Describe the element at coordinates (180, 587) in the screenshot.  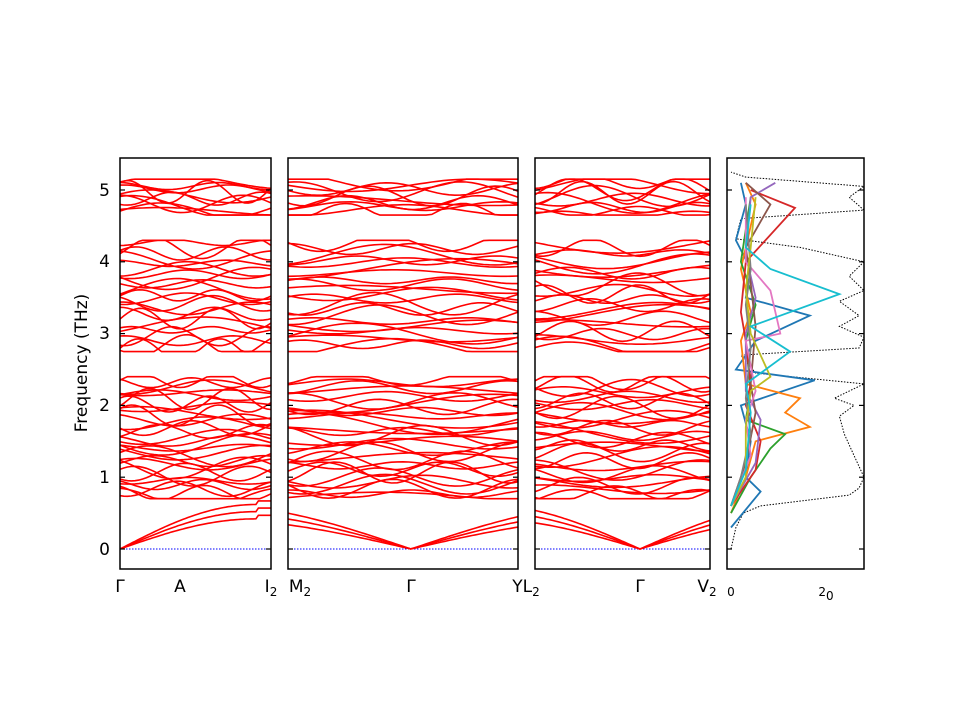
I see `xtick-label: A` at that location.